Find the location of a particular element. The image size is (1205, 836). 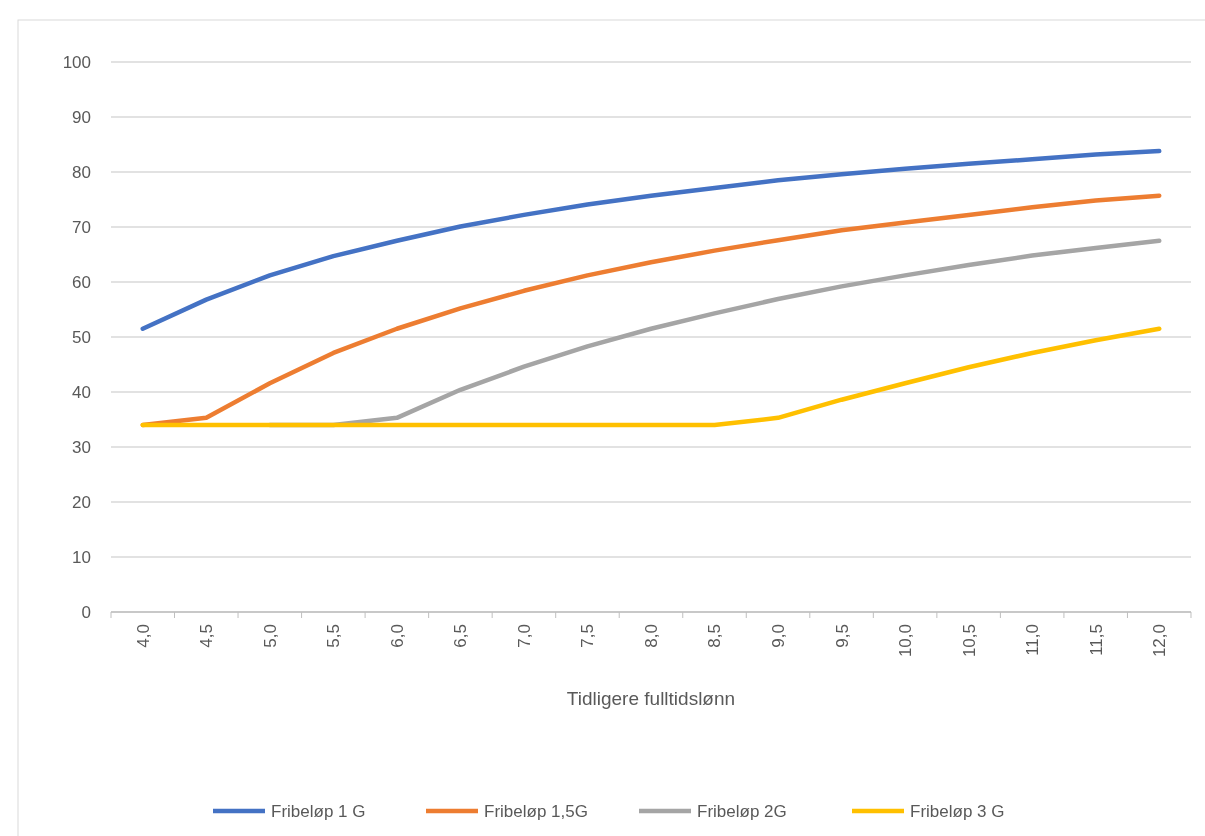

x-tick-label: 9,5 is located at coordinates (842, 636).